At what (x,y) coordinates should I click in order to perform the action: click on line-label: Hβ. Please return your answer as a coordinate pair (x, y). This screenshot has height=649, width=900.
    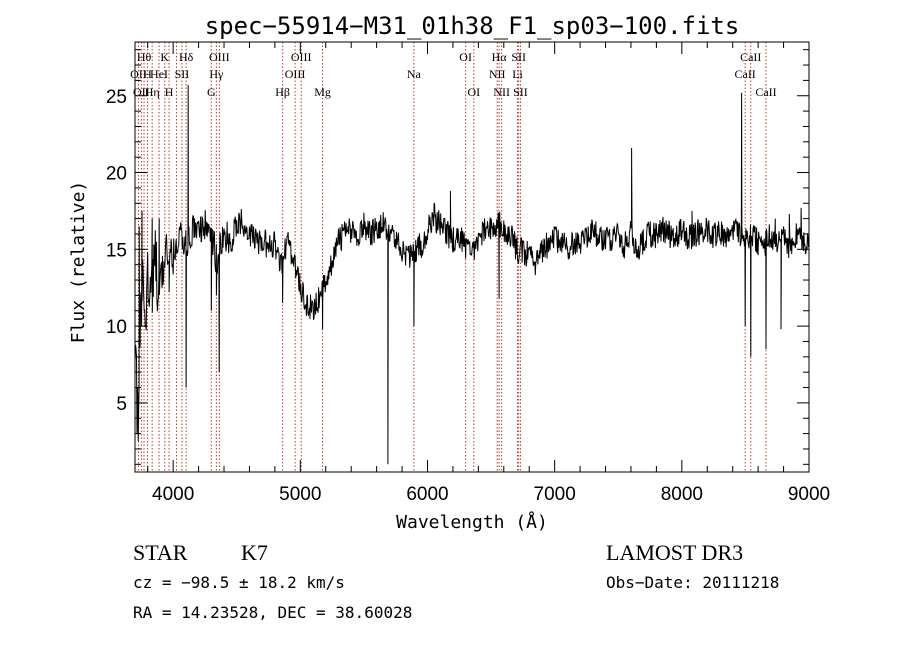
    Looking at the image, I should click on (282, 92).